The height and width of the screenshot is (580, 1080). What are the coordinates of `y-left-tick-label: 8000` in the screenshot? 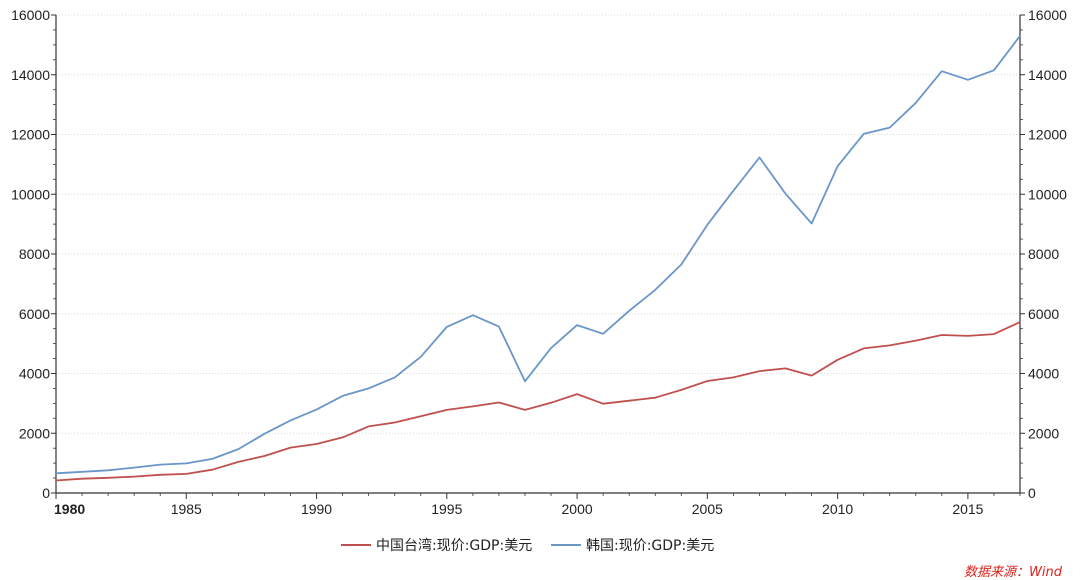 It's located at (34, 254).